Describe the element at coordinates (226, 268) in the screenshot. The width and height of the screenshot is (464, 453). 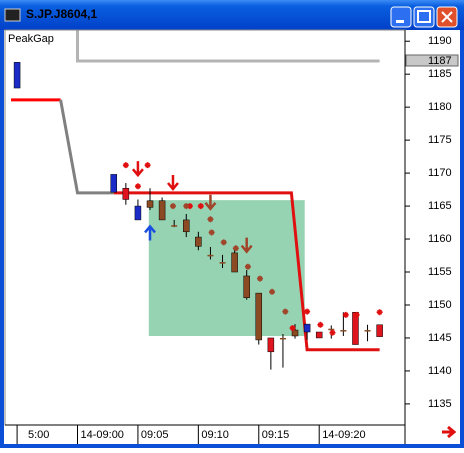
I see `signal-zone` at that location.